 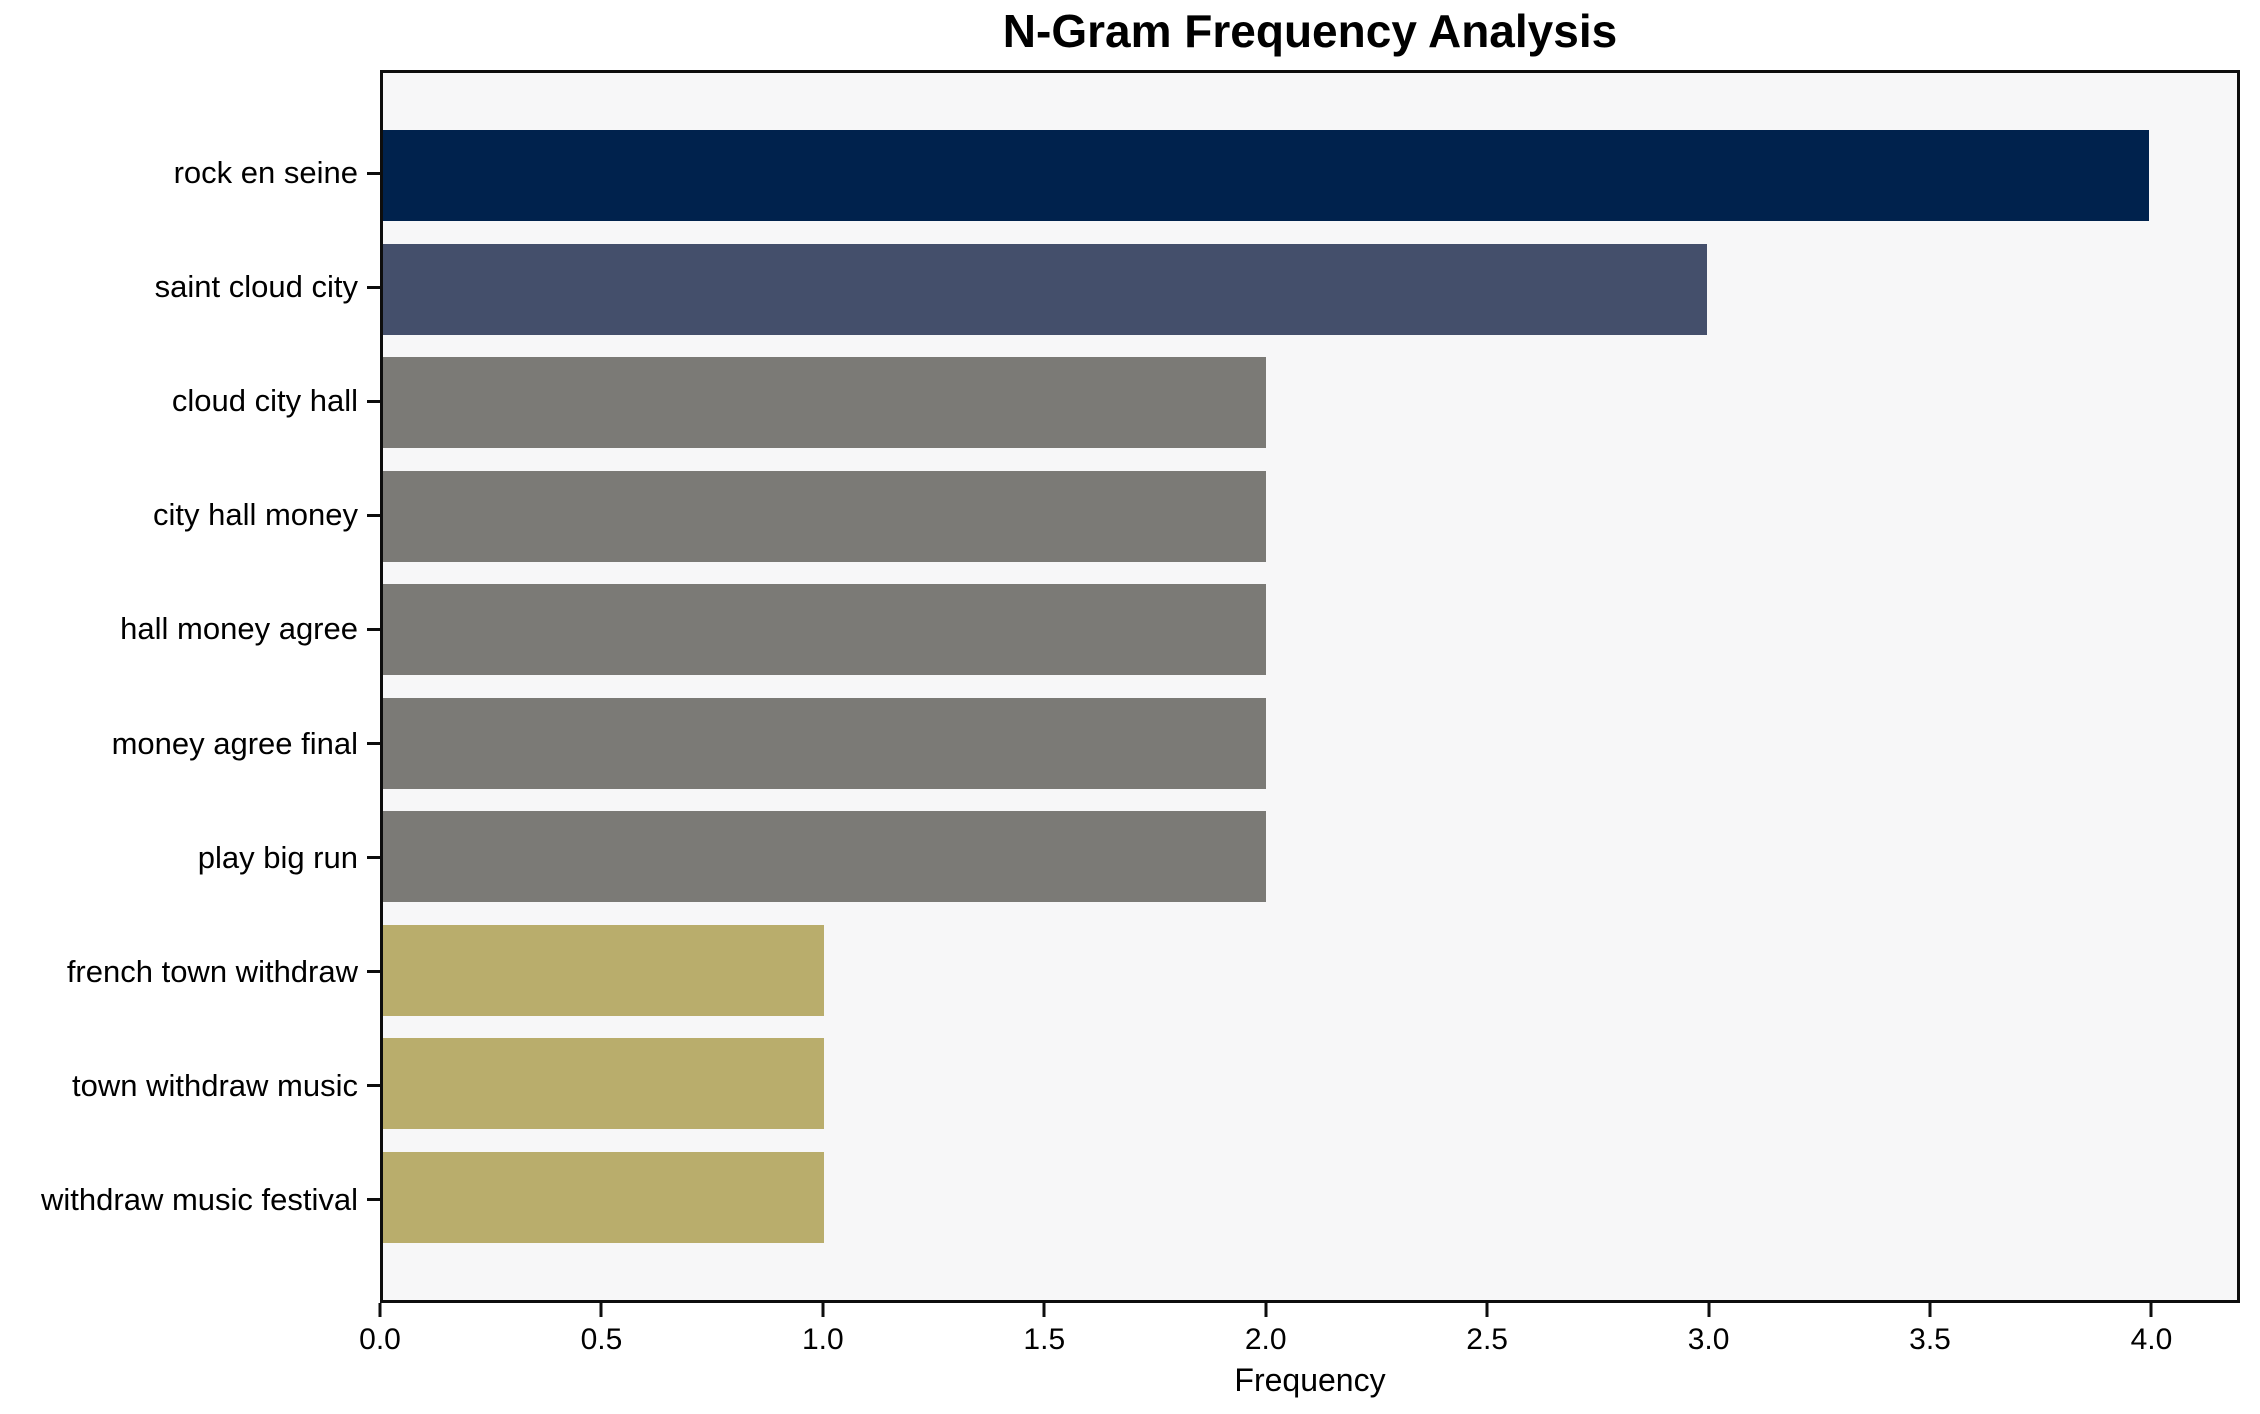 I want to click on x-tick-label: 0.5, so click(x=601, y=1339).